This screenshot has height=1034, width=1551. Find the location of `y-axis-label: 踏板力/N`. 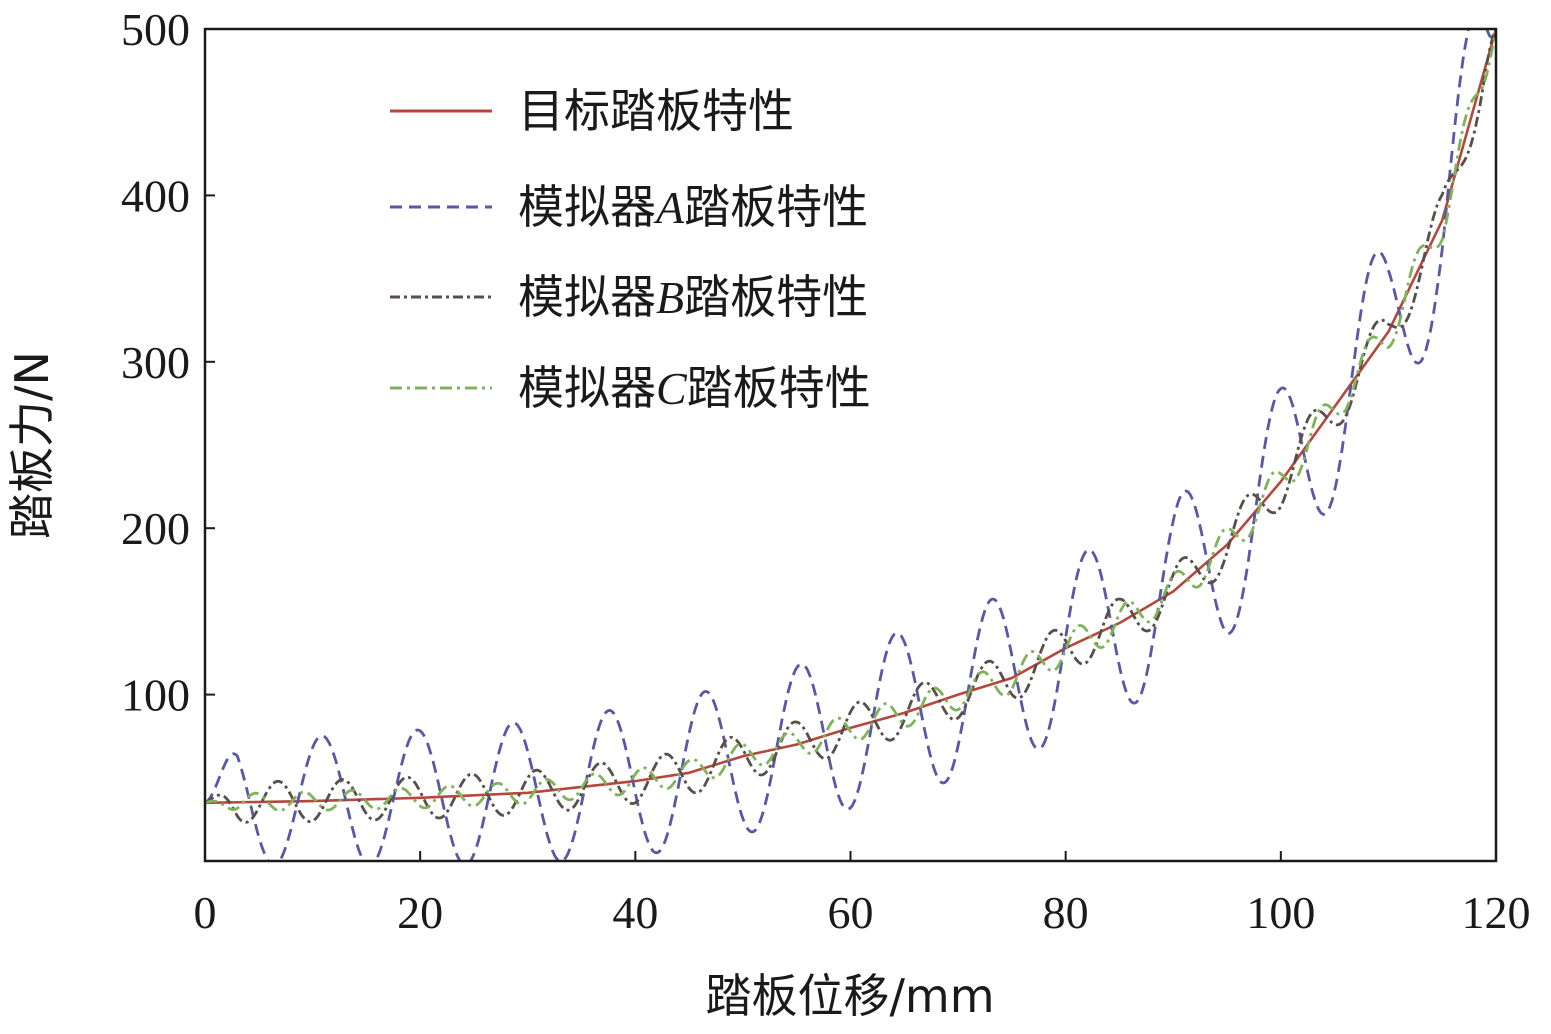

y-axis-label: 踏板力/N is located at coordinates (32, 445).